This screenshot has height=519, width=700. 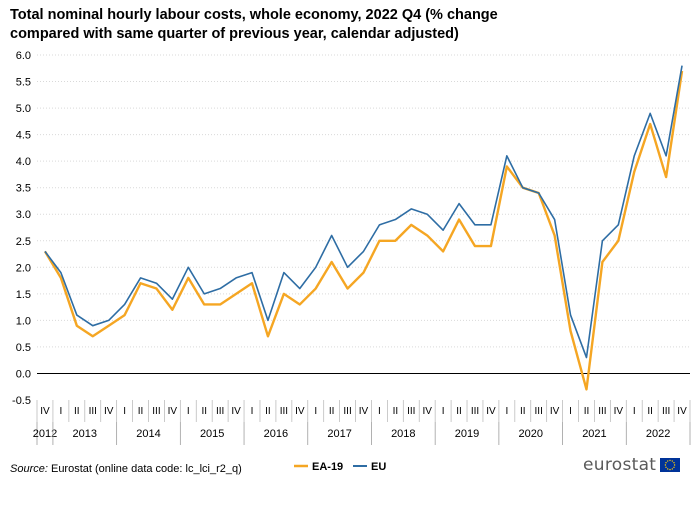 I want to click on year-label: 2022, so click(x=658, y=434).